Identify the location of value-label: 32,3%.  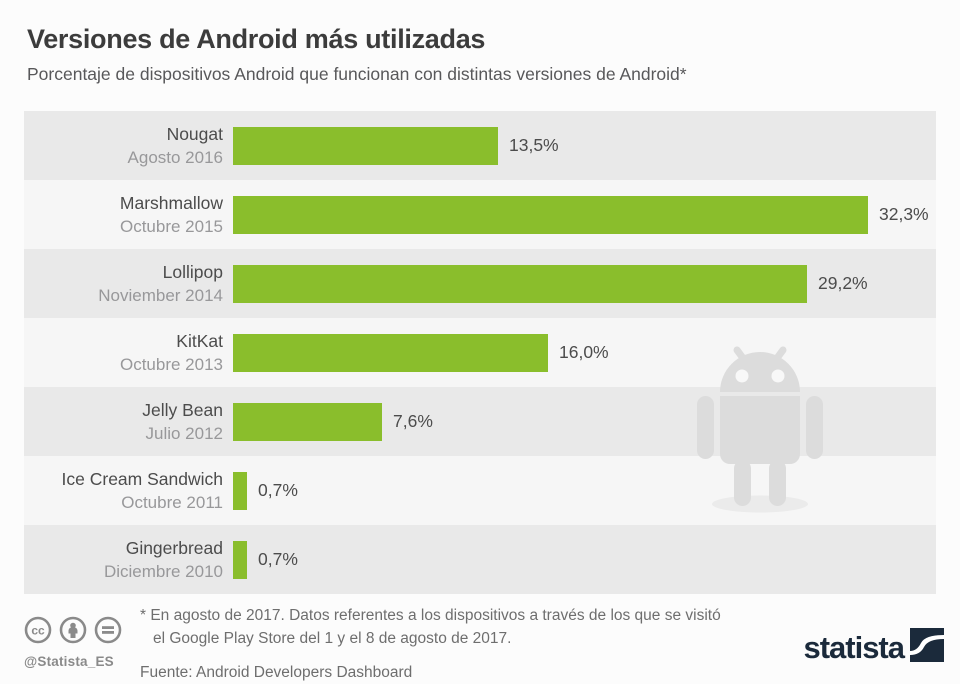
(904, 214).